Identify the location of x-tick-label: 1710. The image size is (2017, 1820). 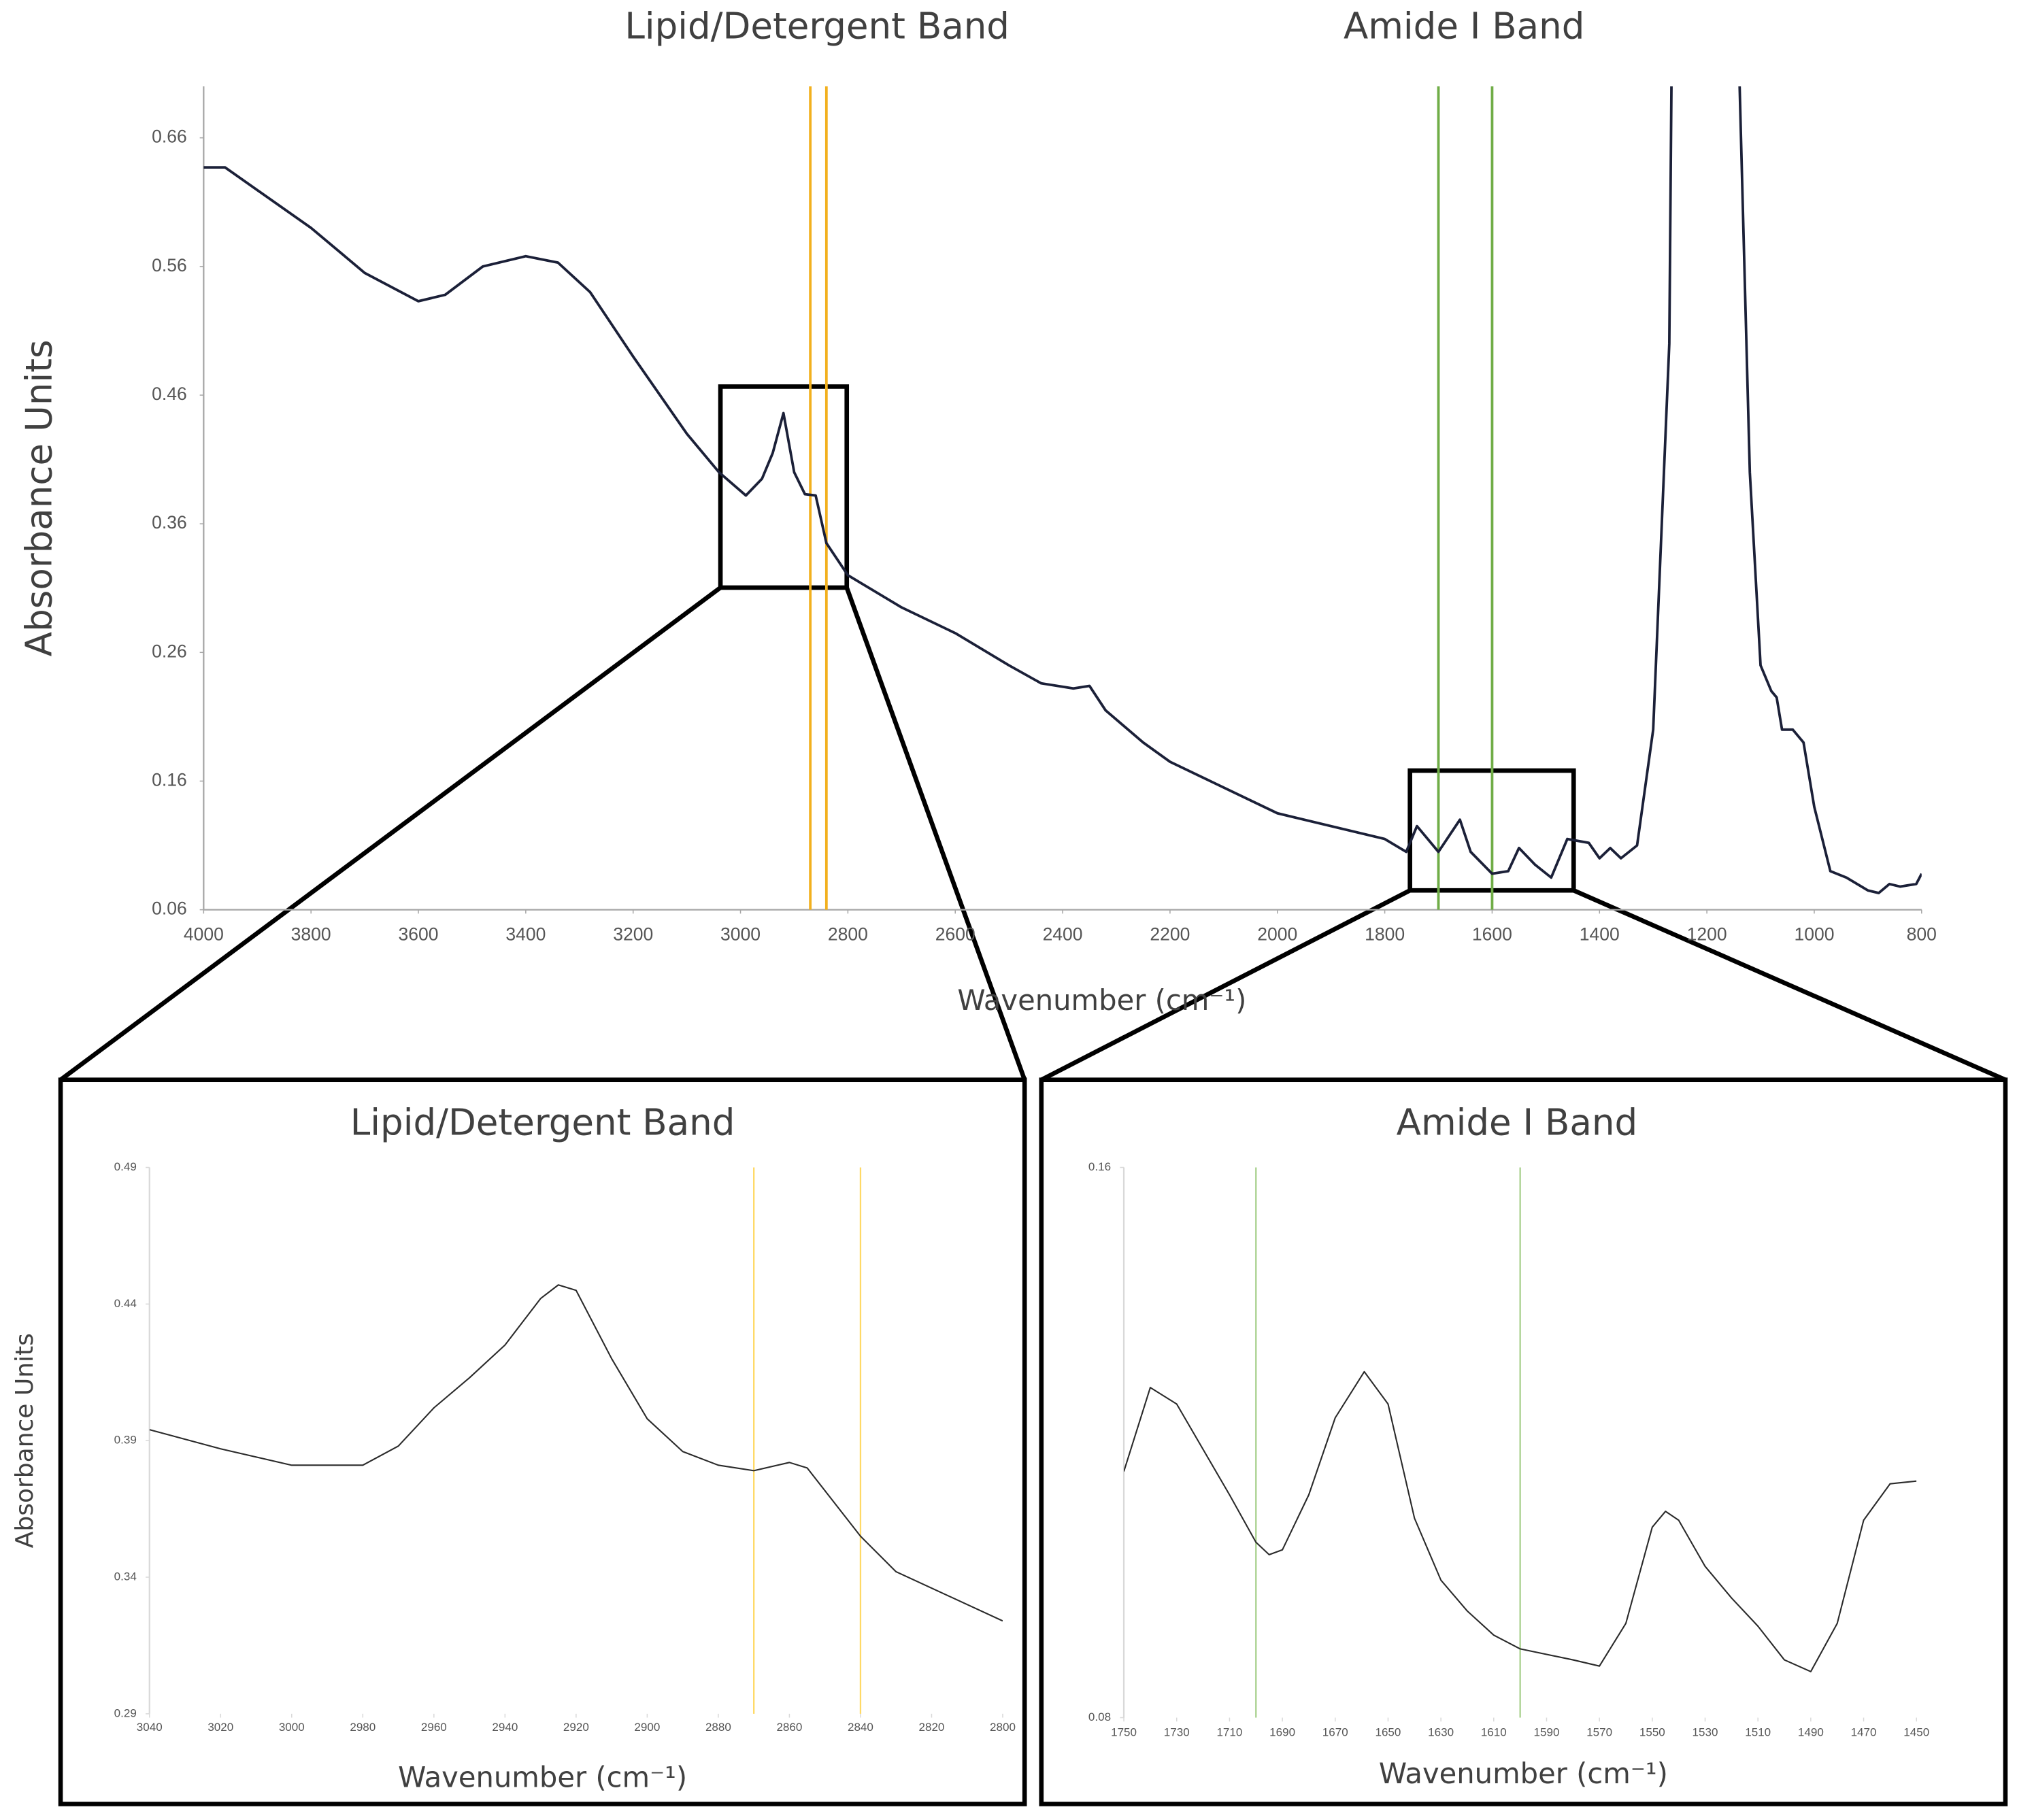
(1229, 1732).